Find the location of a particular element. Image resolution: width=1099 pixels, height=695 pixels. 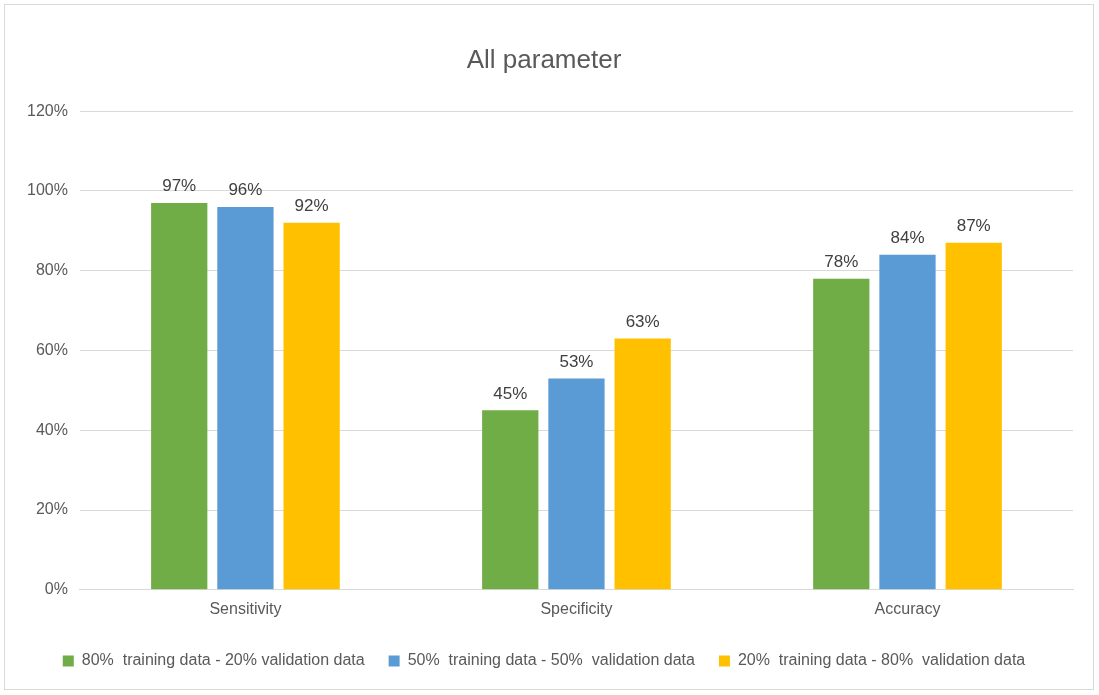

x-tick-label: Sensitivity is located at coordinates (245, 608).